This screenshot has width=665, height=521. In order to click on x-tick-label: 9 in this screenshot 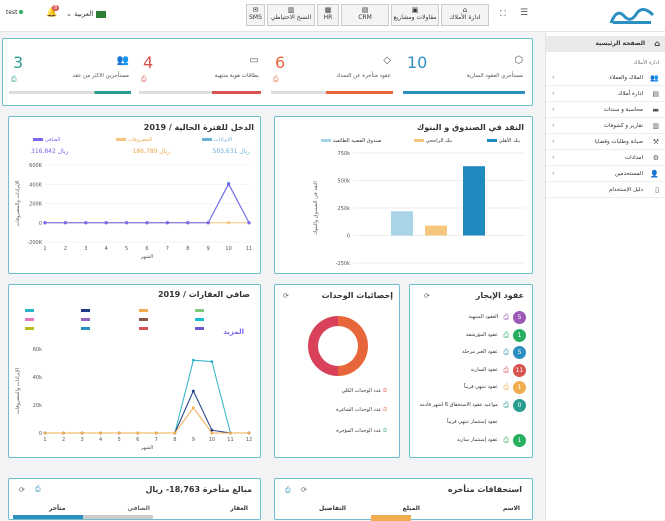, I will do `click(208, 249)`.